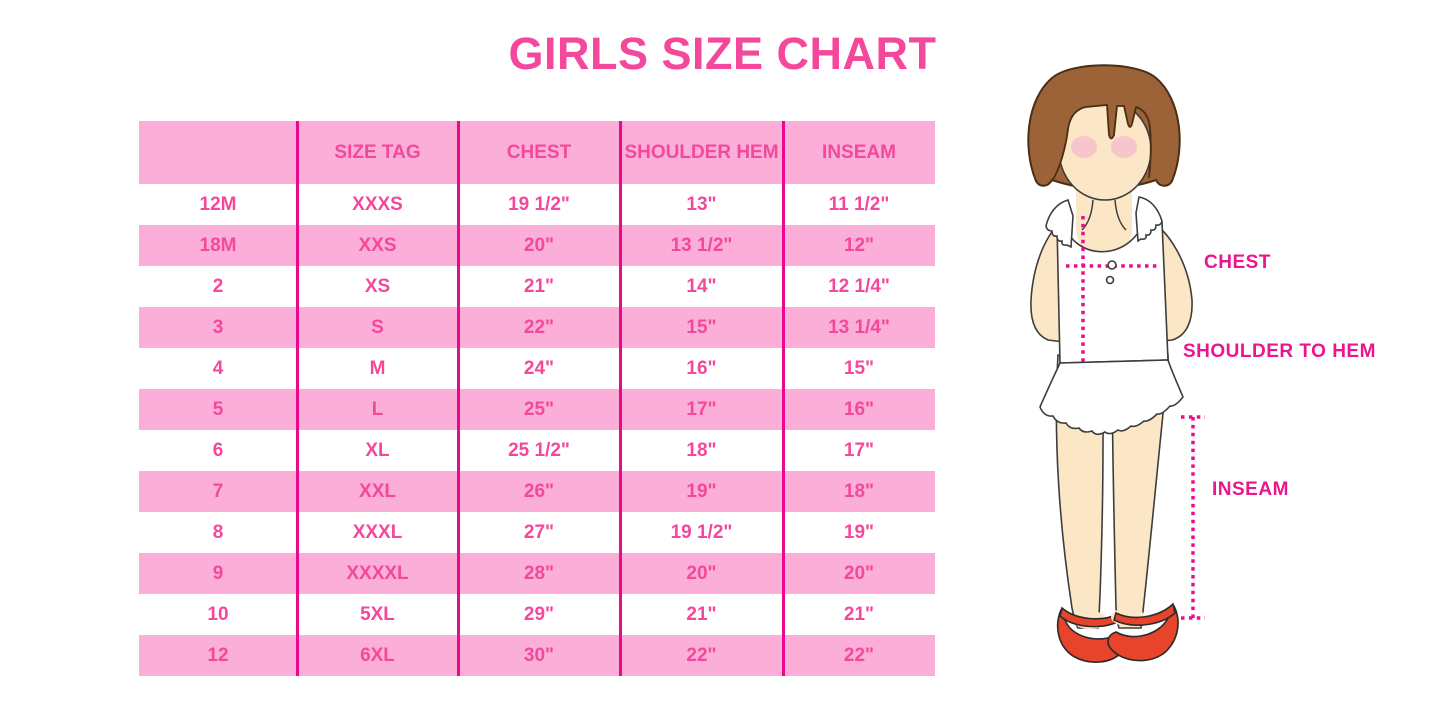 The width and height of the screenshot is (1445, 723). I want to click on shoulder-to-hem-label: SHOULDER TO HEM, so click(1279, 351).